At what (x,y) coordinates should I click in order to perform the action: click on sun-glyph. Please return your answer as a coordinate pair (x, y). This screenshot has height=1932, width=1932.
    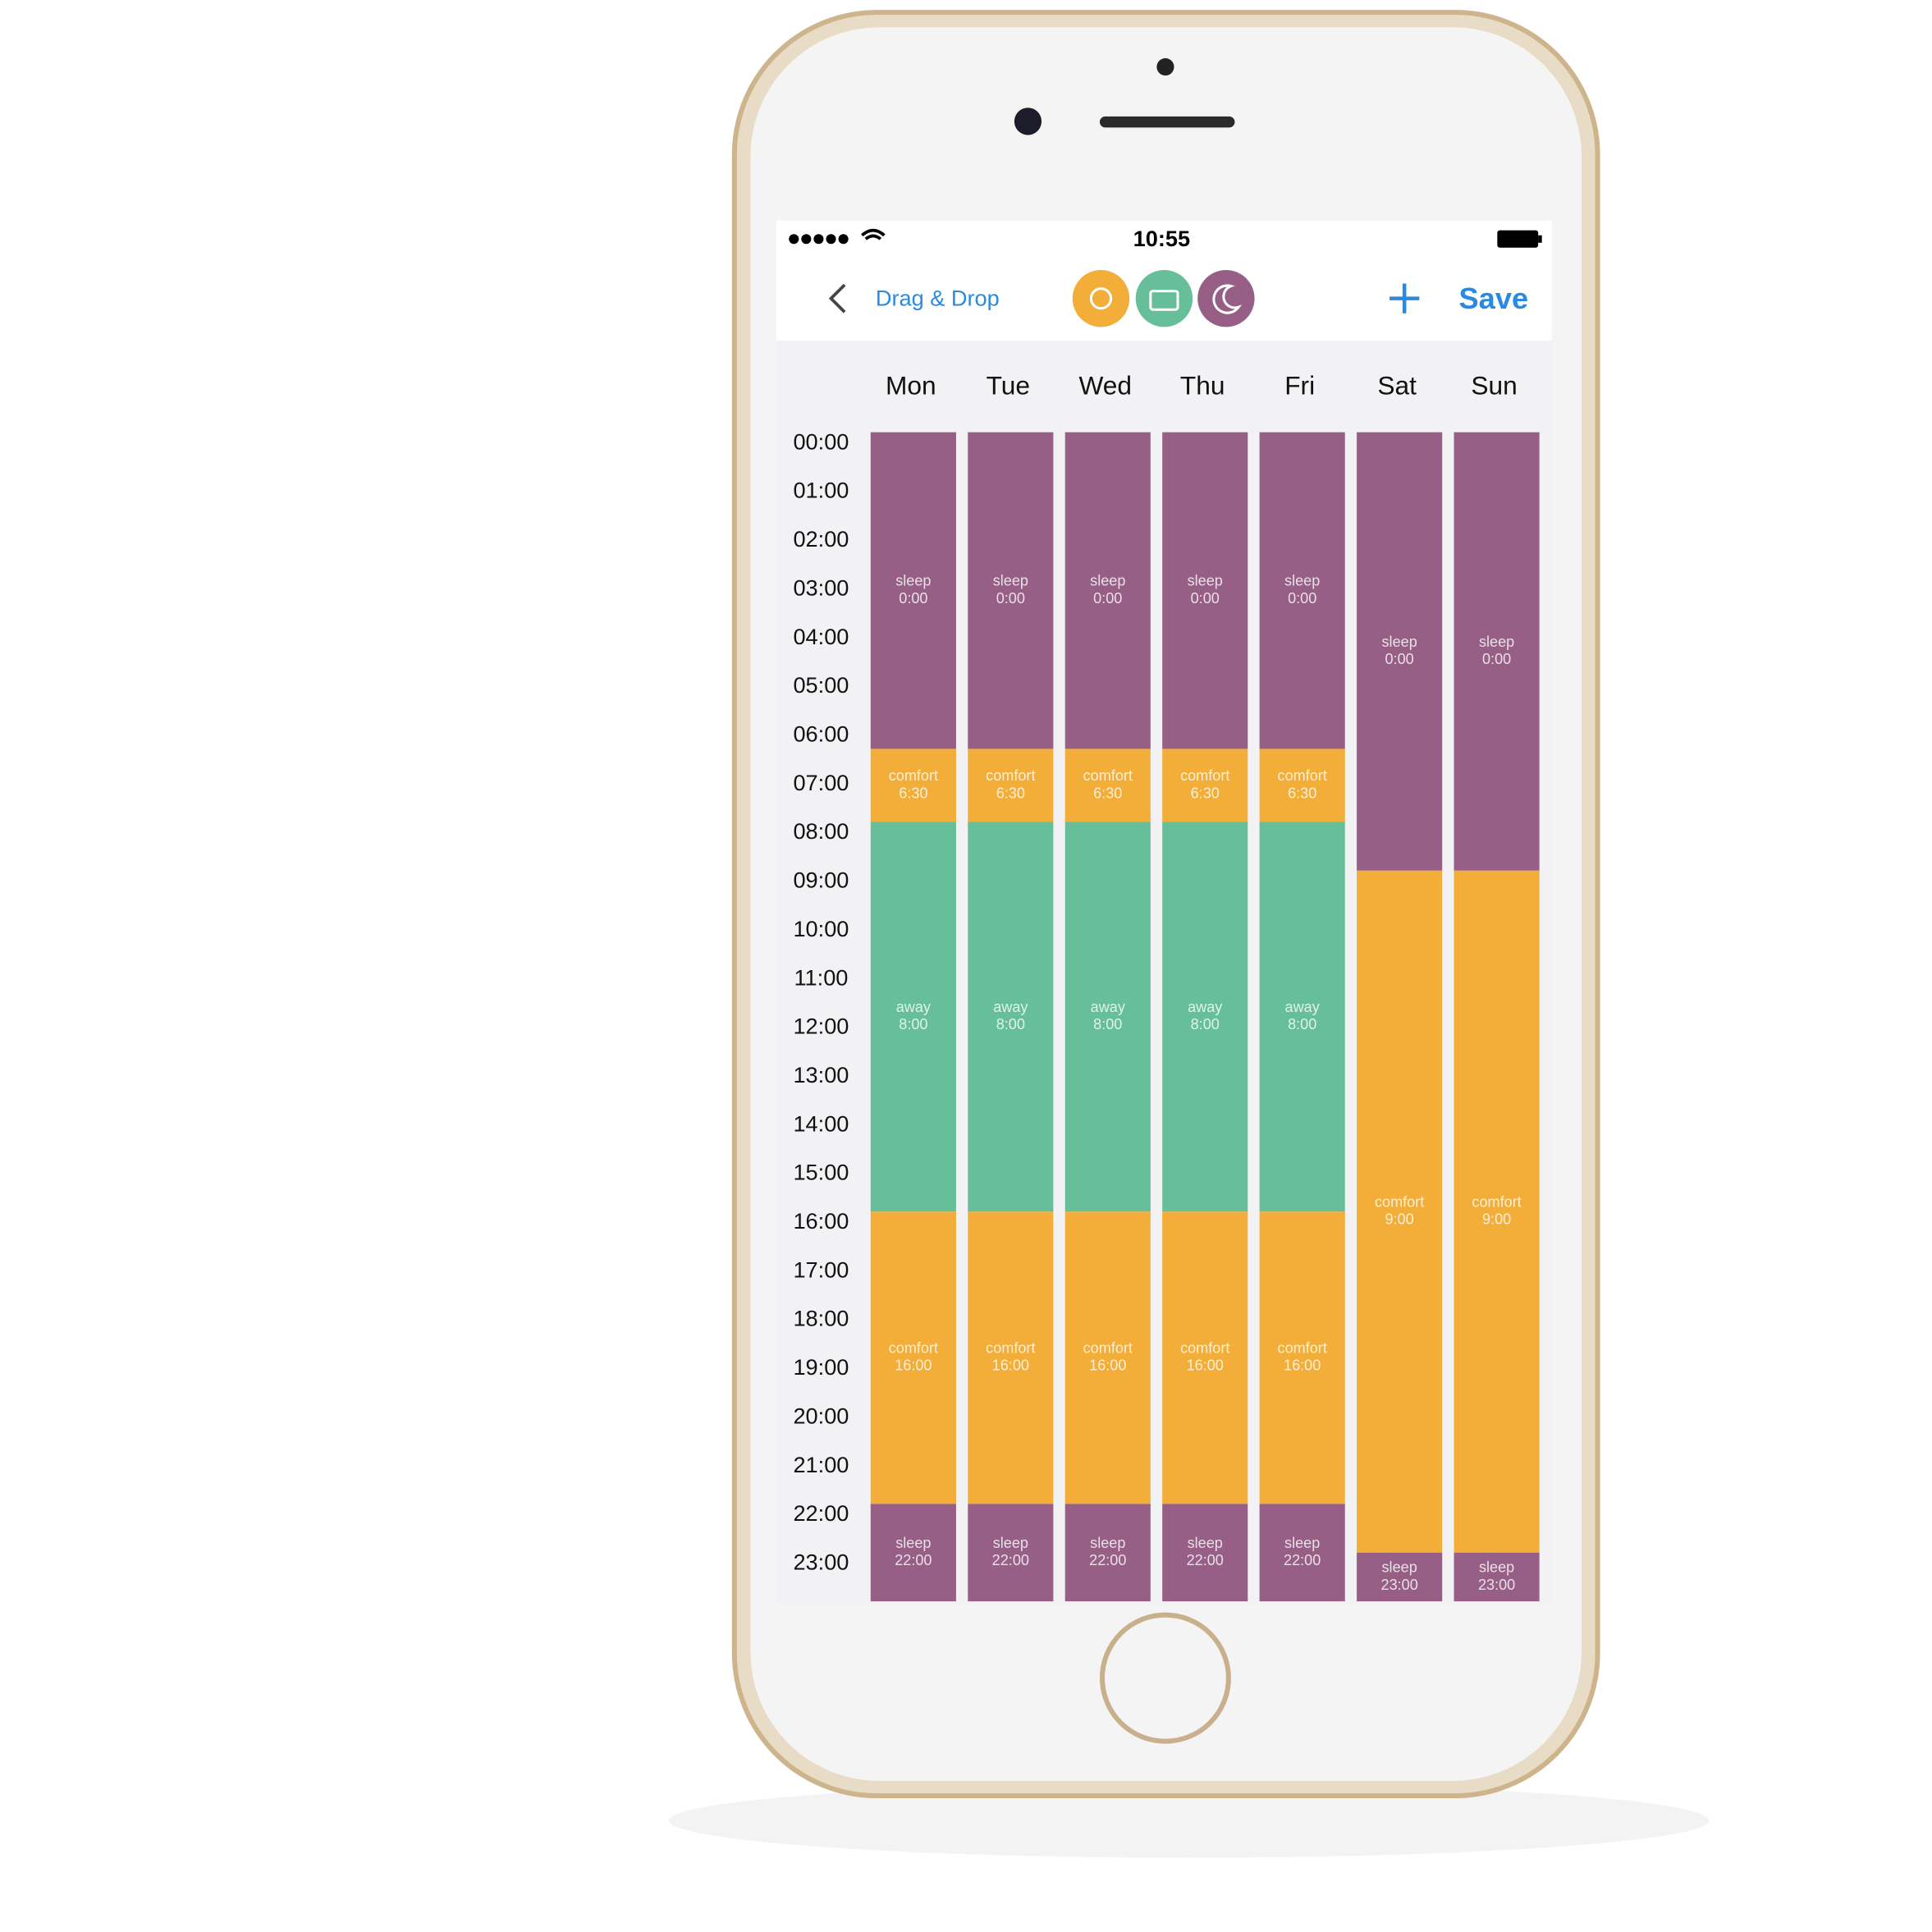
    Looking at the image, I should click on (1101, 298).